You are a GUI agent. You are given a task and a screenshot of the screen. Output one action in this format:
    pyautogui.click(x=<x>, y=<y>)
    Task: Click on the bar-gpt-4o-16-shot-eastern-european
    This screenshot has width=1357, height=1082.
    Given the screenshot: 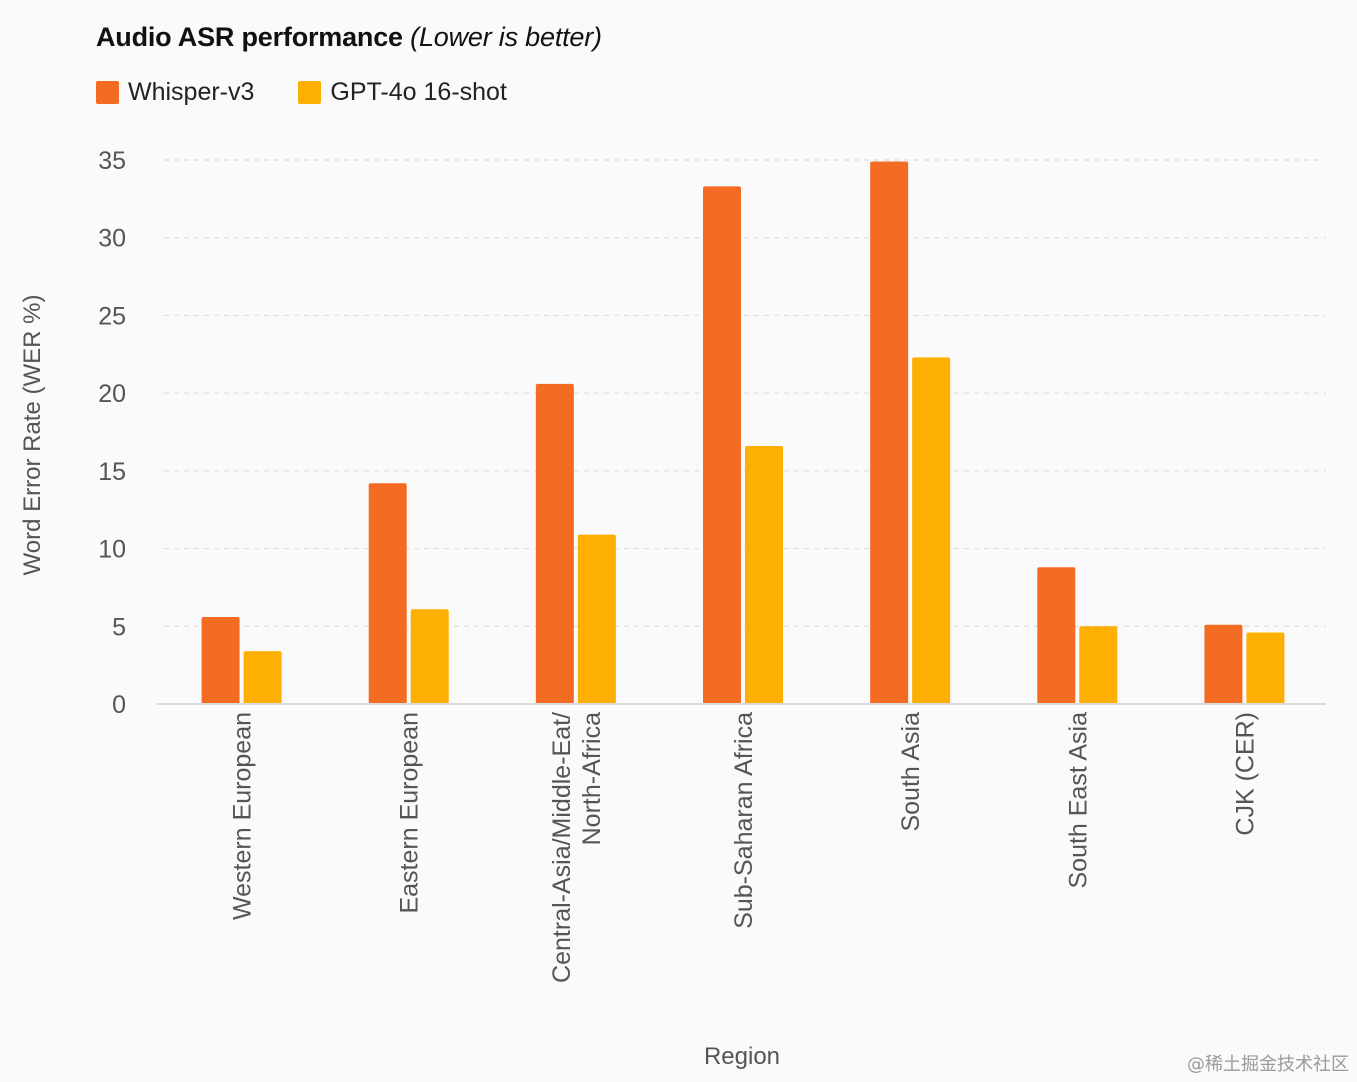 What is the action you would take?
    pyautogui.click(x=429, y=656)
    